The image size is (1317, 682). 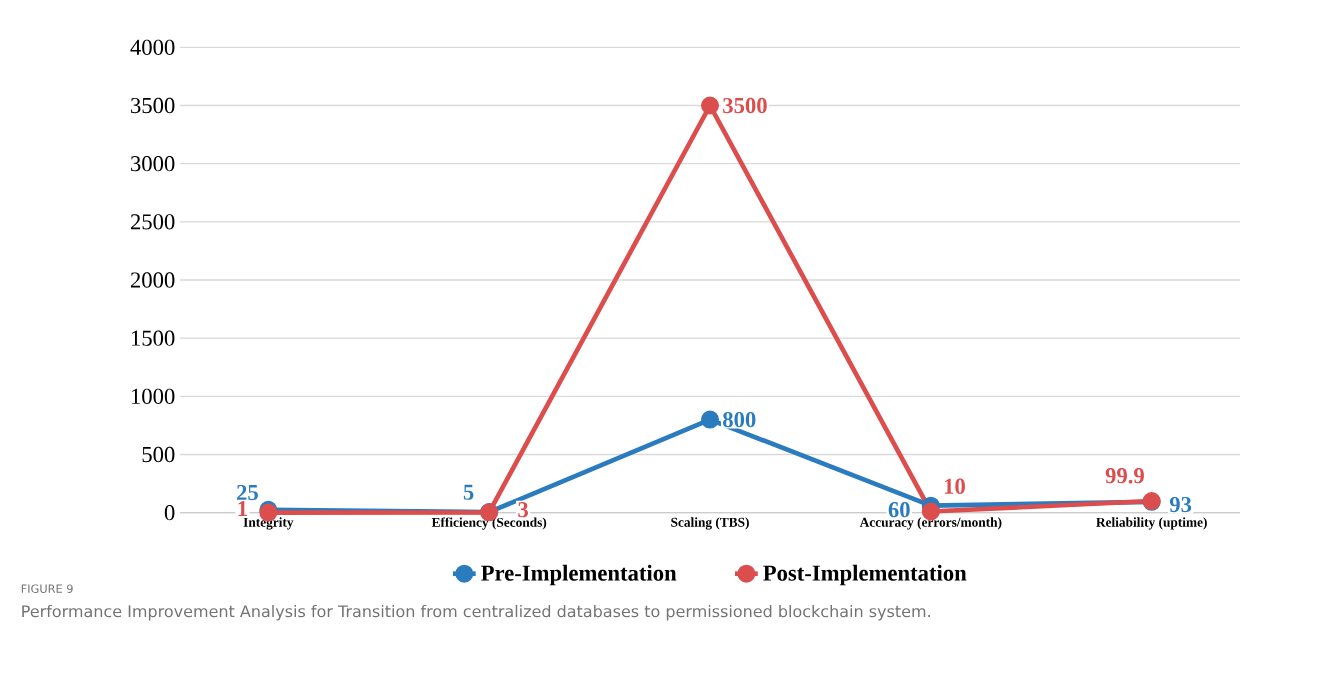 What do you see at coordinates (158, 454) in the screenshot?
I see `y-tick-label: 500` at bounding box center [158, 454].